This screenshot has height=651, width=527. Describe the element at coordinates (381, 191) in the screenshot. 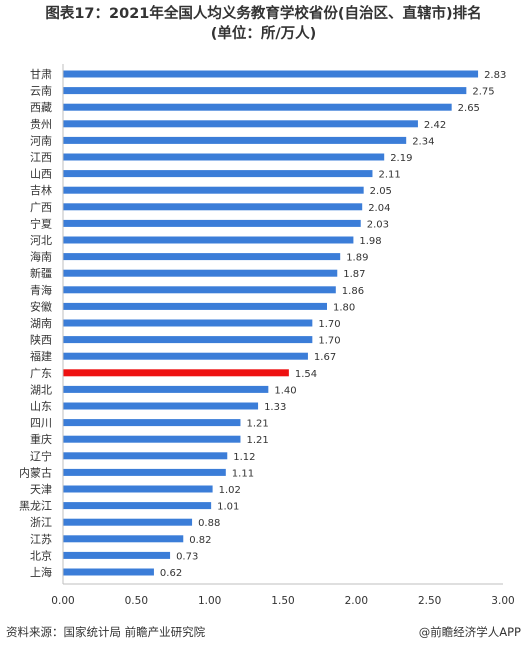

I see `value-label: 2.05` at that location.